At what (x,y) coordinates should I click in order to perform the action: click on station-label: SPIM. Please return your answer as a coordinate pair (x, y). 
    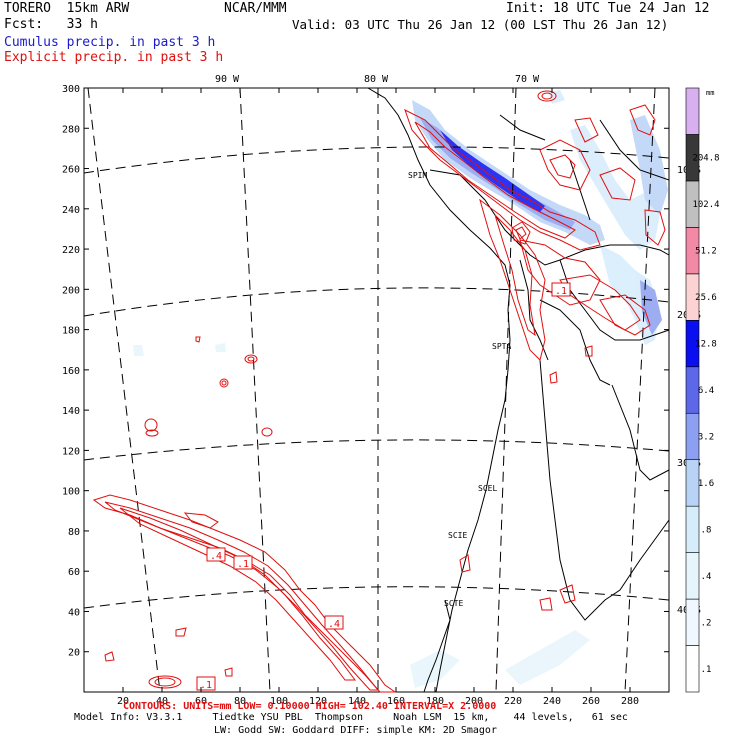
    Looking at the image, I should click on (417, 175).